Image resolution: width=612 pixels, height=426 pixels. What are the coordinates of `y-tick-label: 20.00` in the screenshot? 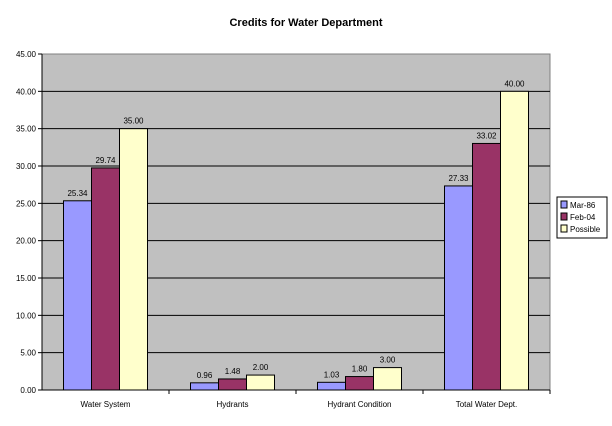 It's located at (26, 241).